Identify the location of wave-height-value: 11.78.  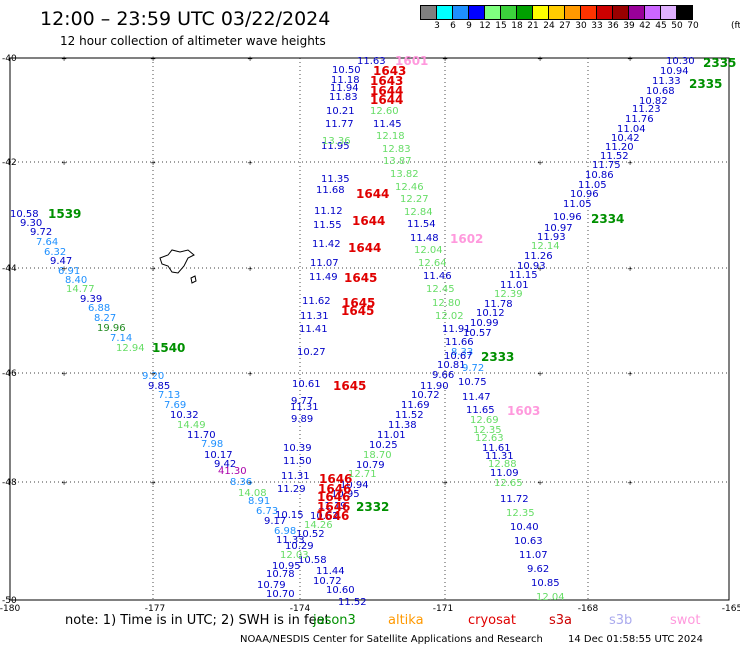
(498, 304).